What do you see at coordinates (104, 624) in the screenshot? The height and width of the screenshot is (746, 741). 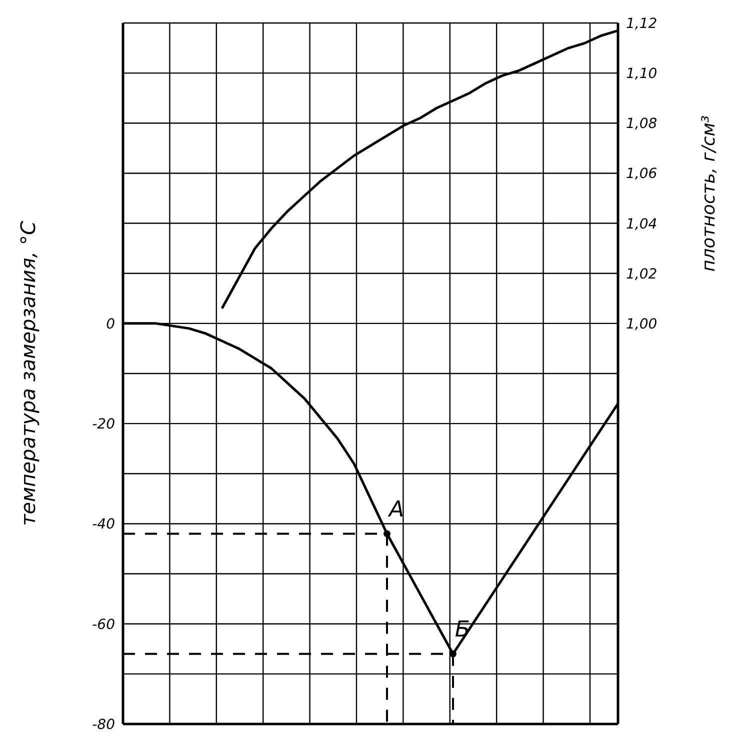 I see `y-tick-label: -60` at bounding box center [104, 624].